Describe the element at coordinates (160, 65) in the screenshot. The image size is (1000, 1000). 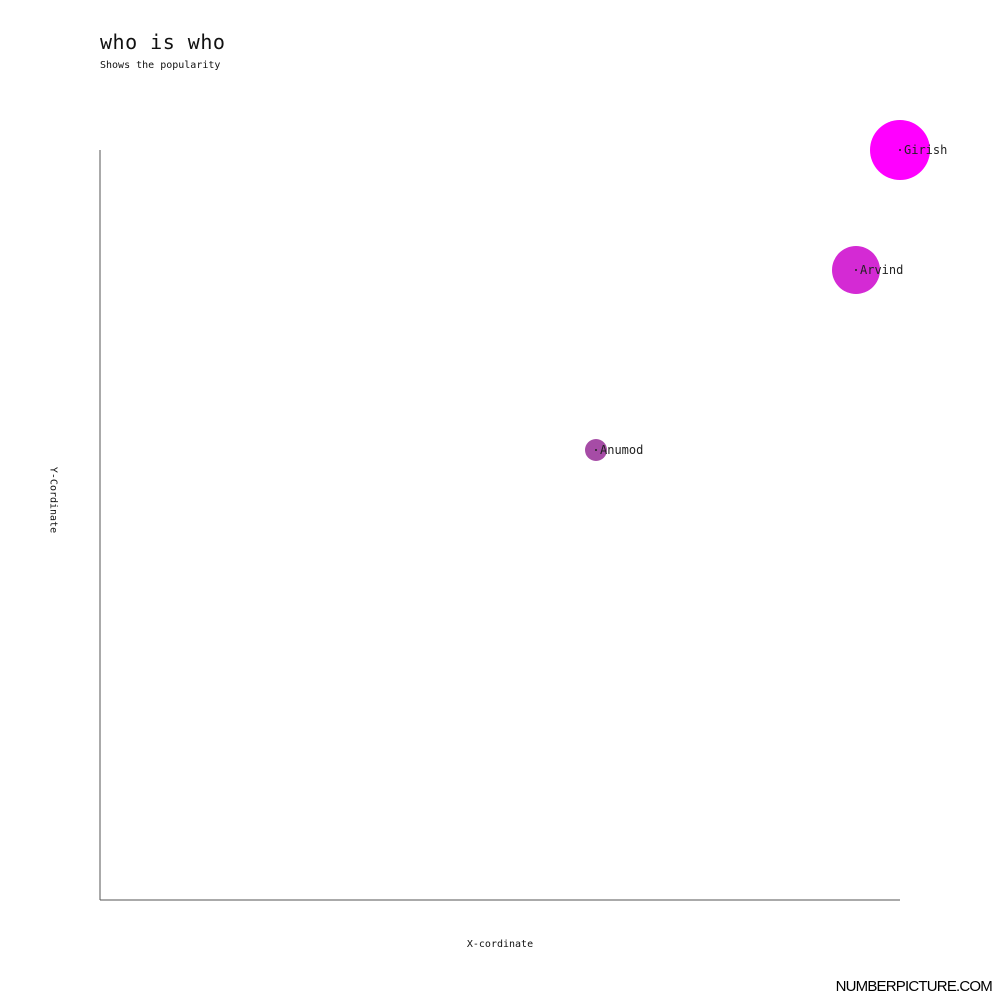
I see `chart-subtitle: Shows the popularity` at that location.